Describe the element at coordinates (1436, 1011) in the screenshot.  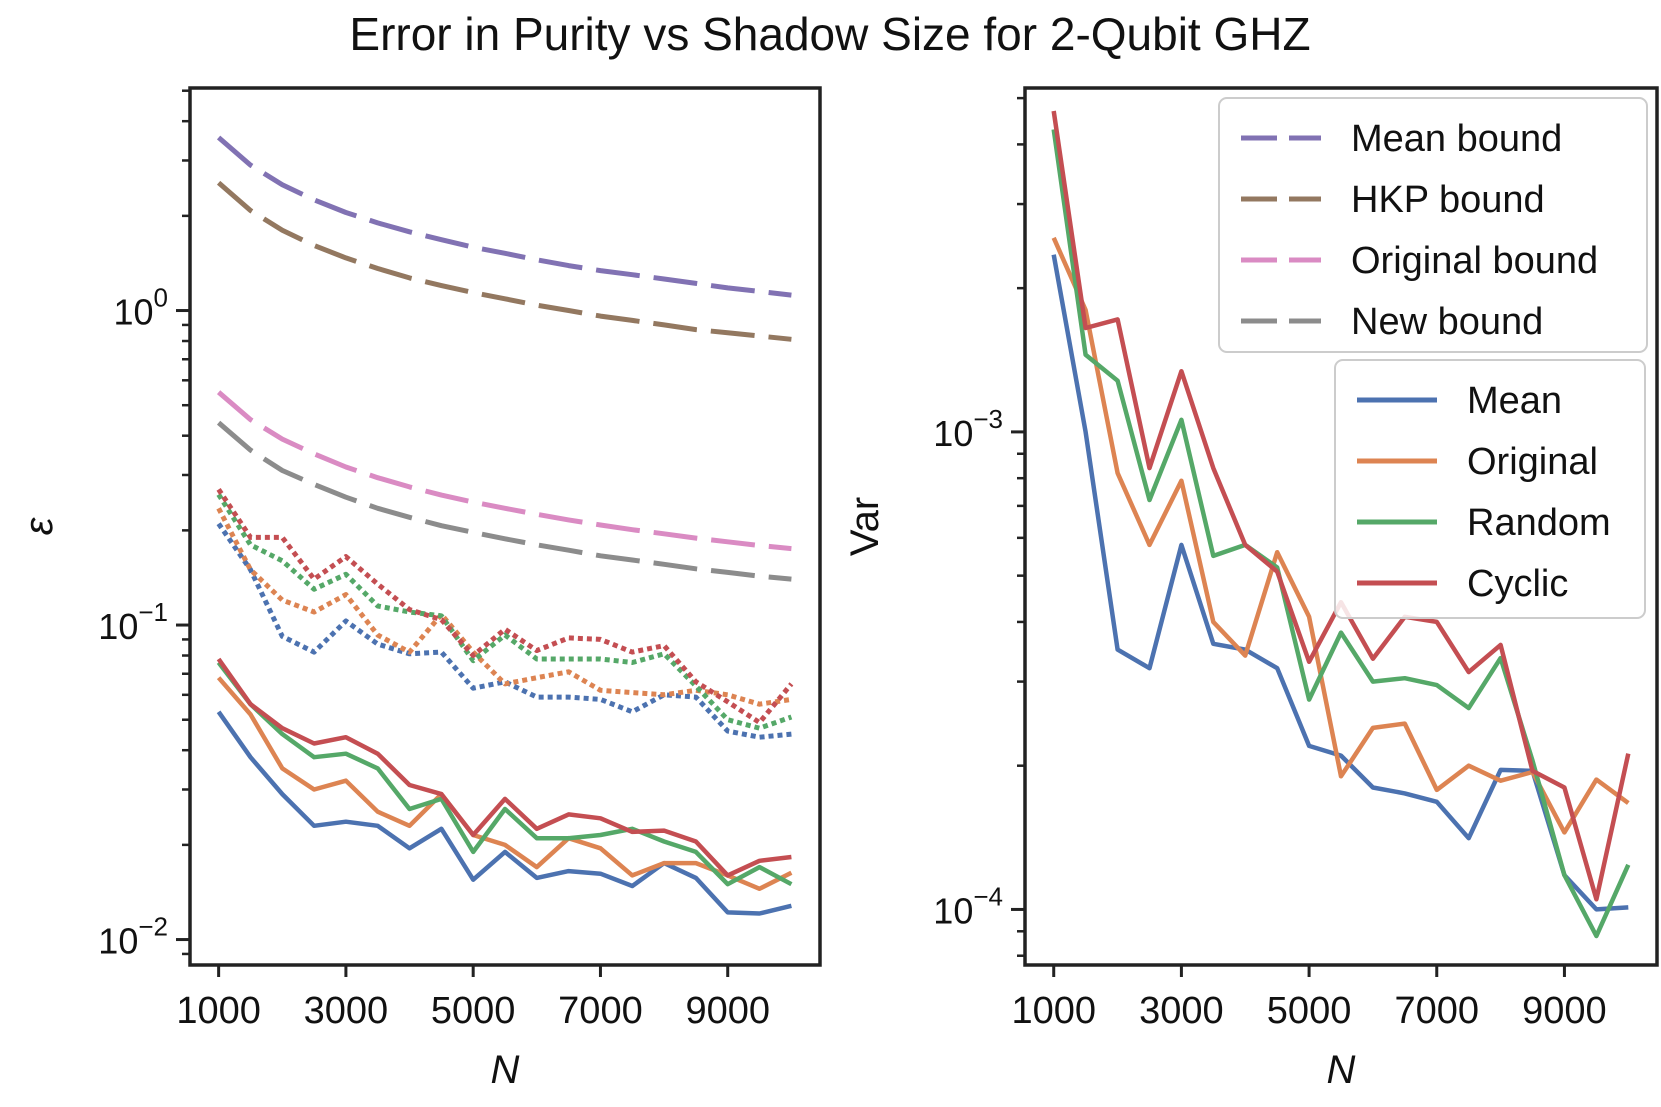
I see `right-xtick-label: 7000` at that location.